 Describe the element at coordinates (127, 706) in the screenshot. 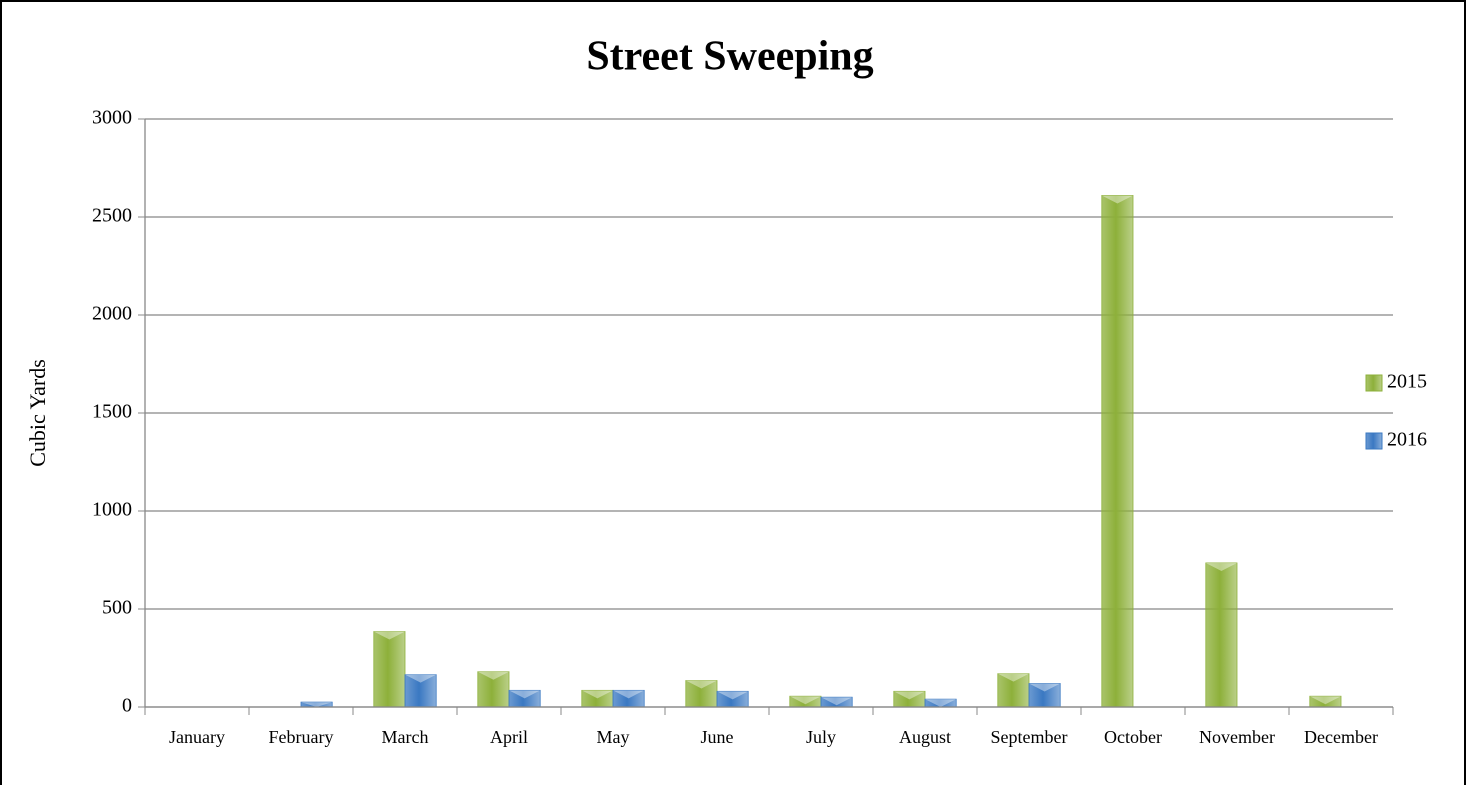

I see `y-tick-label: 0` at that location.